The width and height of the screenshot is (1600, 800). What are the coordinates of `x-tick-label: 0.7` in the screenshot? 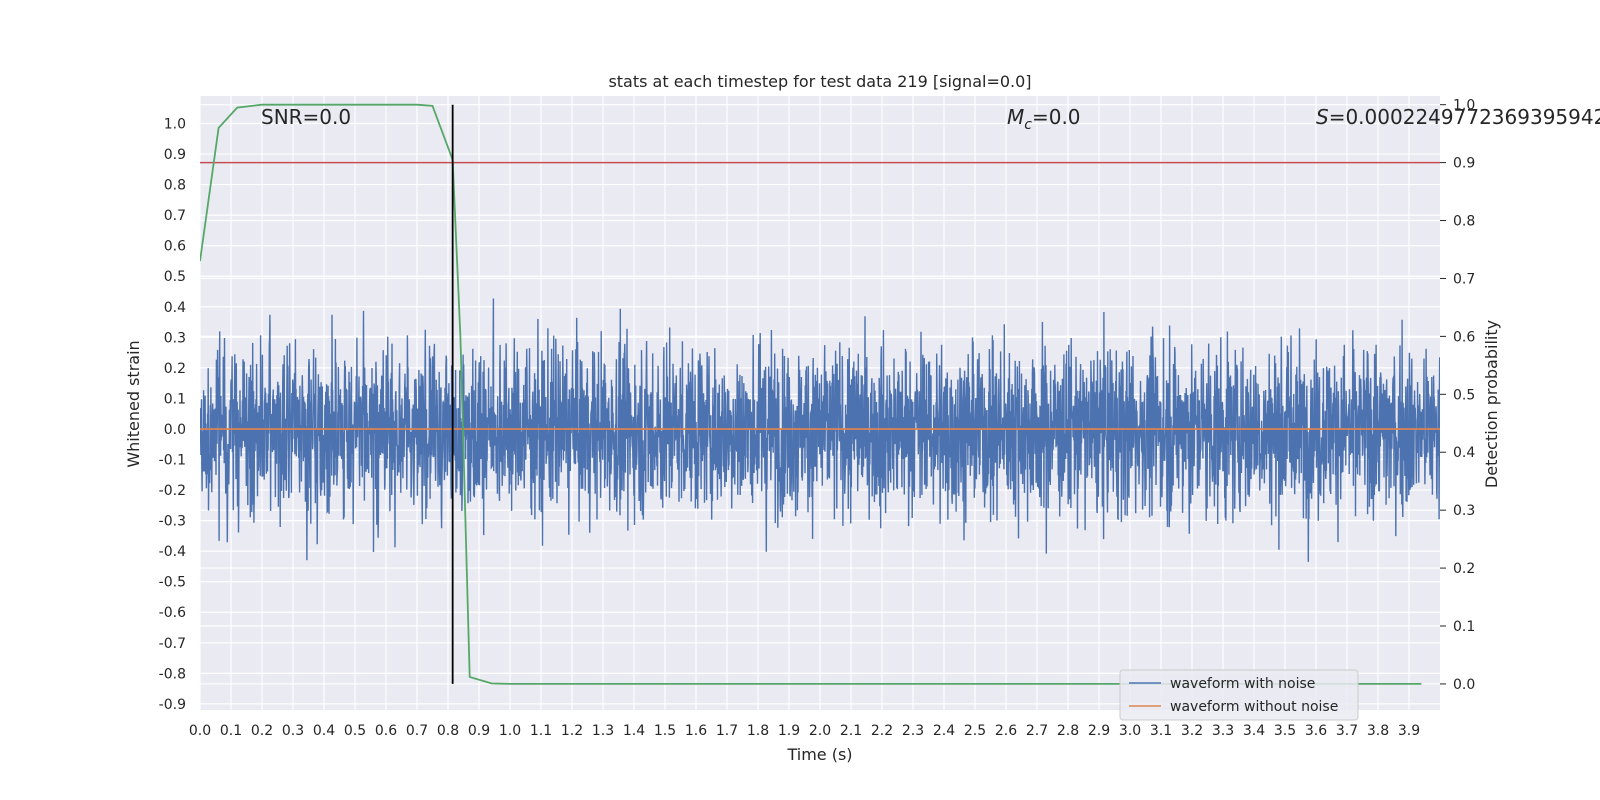 It's located at (417, 731).